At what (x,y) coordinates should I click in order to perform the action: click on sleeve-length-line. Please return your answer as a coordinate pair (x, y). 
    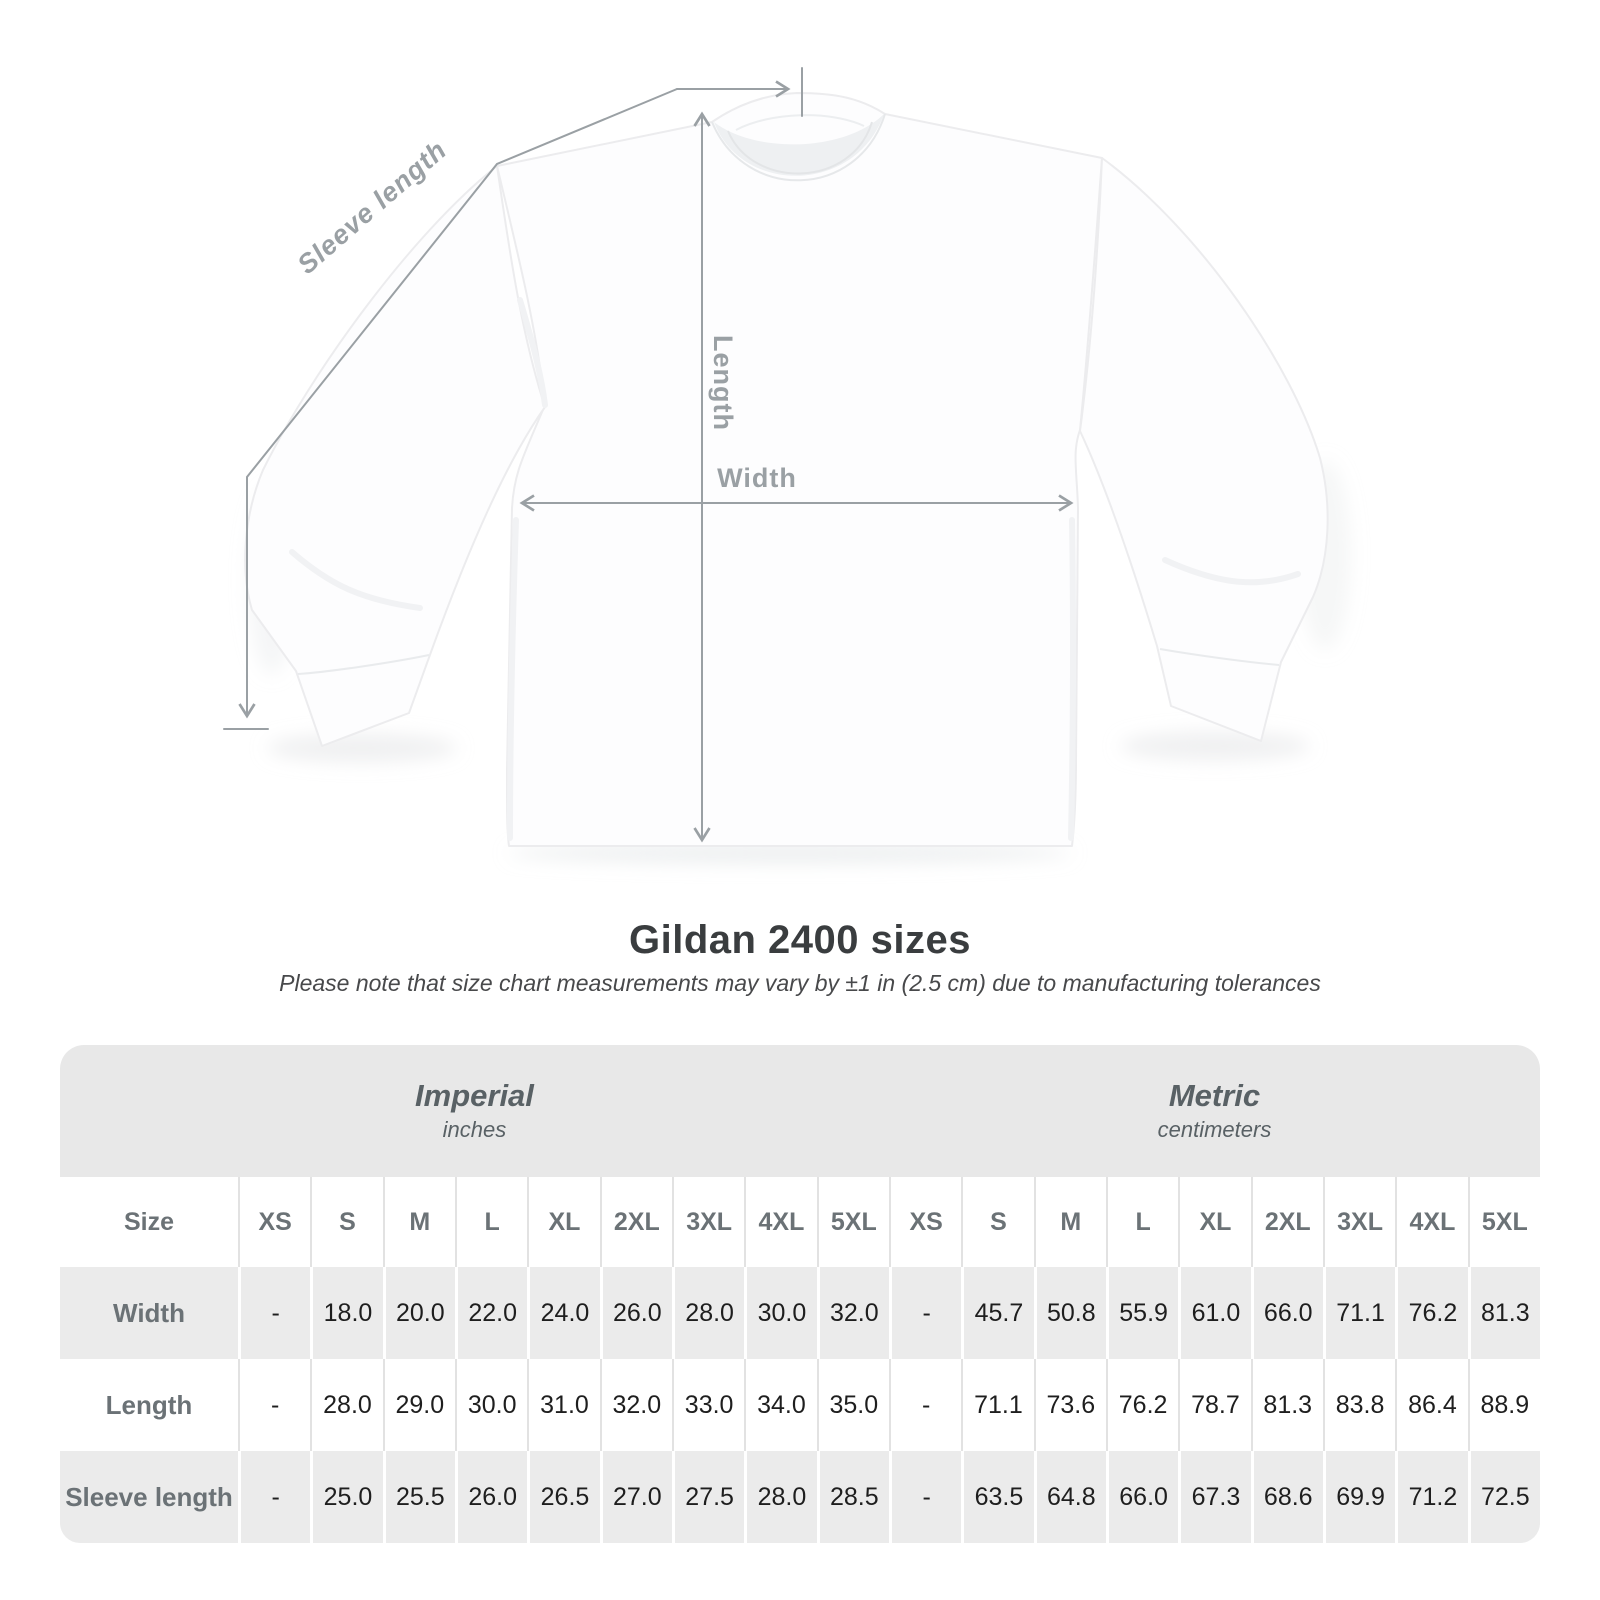
    Looking at the image, I should click on (458, 403).